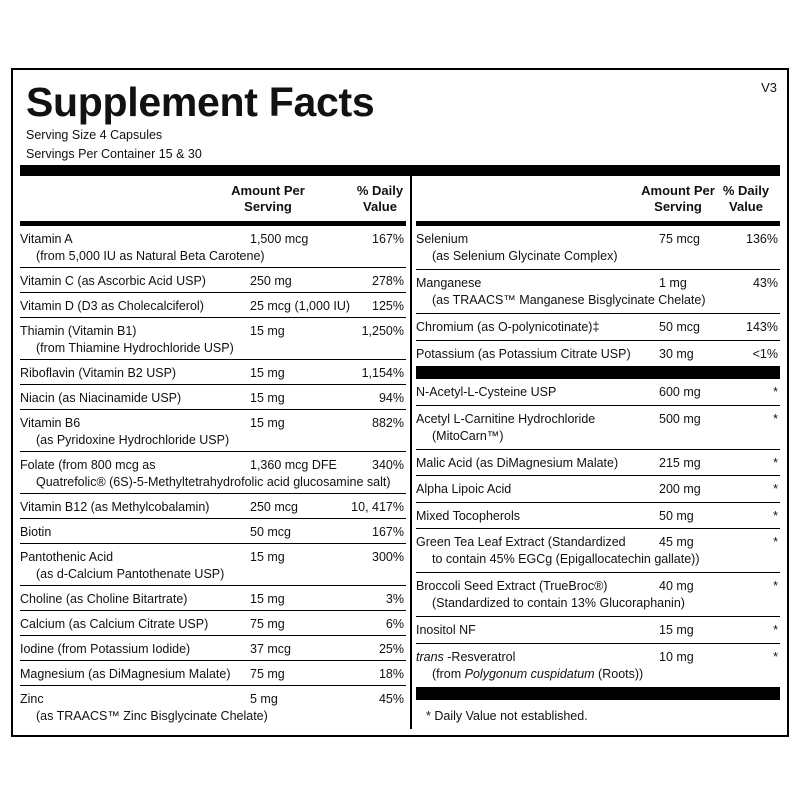  Describe the element at coordinates (449, 283) in the screenshot. I see `name-line: Manganese` at that location.